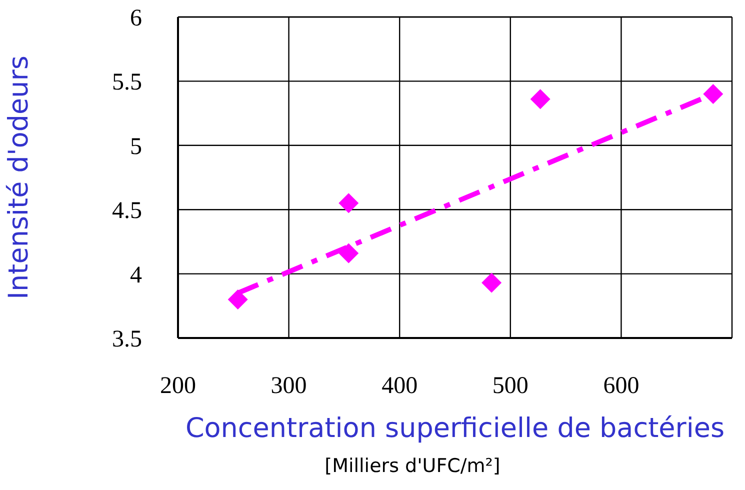  What do you see at coordinates (510, 386) in the screenshot?
I see `x-tick-label: 500` at bounding box center [510, 386].